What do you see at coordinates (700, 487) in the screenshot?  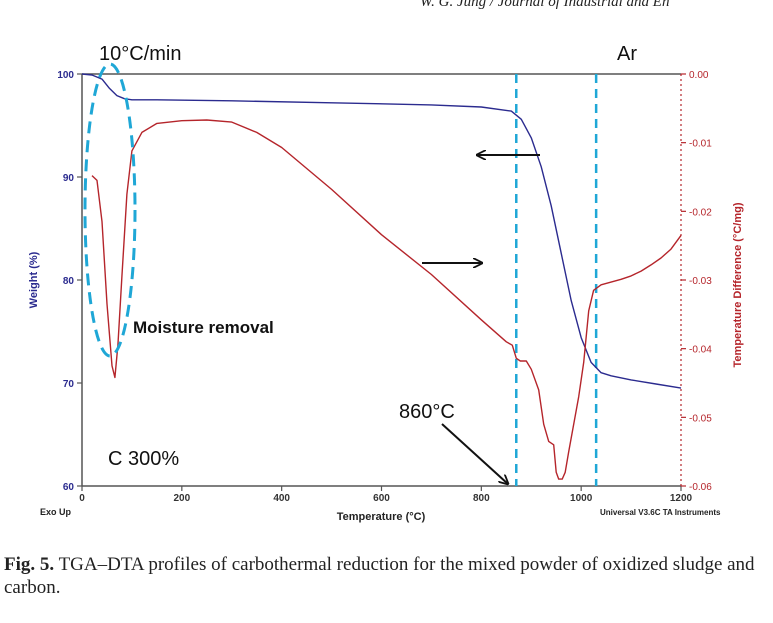 I see `y2-tick-label: -0.06` at bounding box center [700, 487].